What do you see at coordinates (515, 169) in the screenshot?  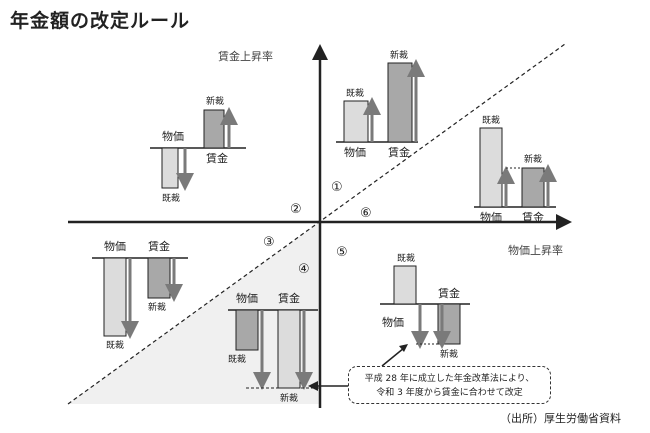 I see `zone-6-figure: 既裁 新裁 物価 賃金` at bounding box center [515, 169].